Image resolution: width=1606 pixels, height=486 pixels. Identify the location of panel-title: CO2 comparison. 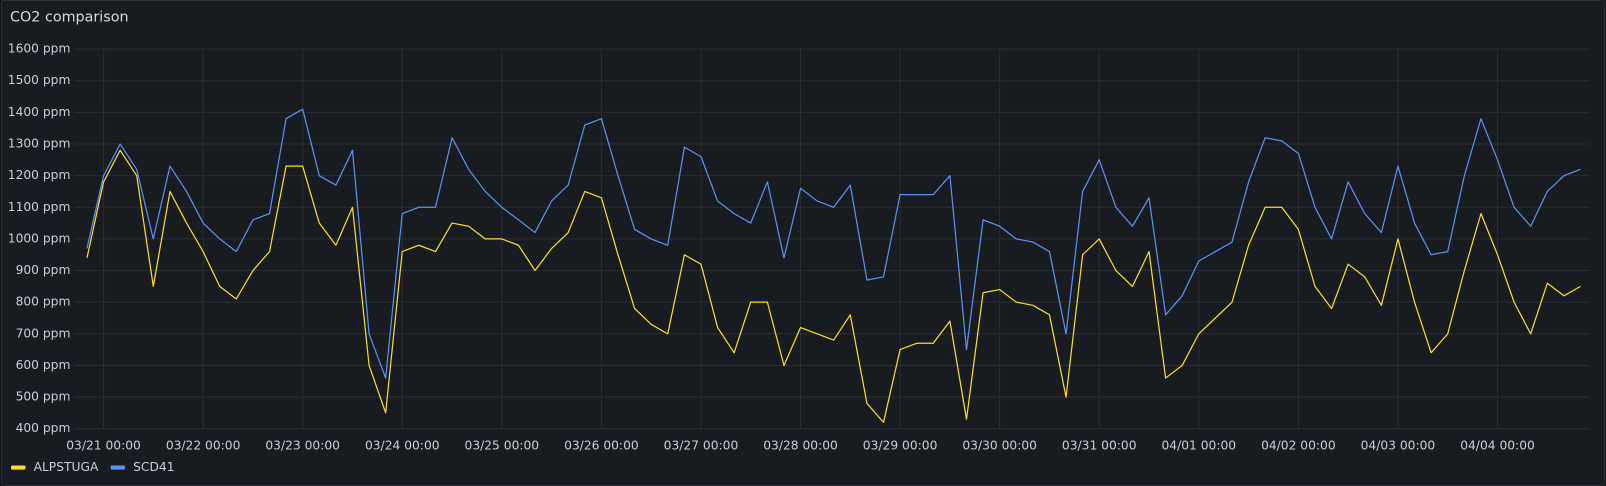
(69, 17).